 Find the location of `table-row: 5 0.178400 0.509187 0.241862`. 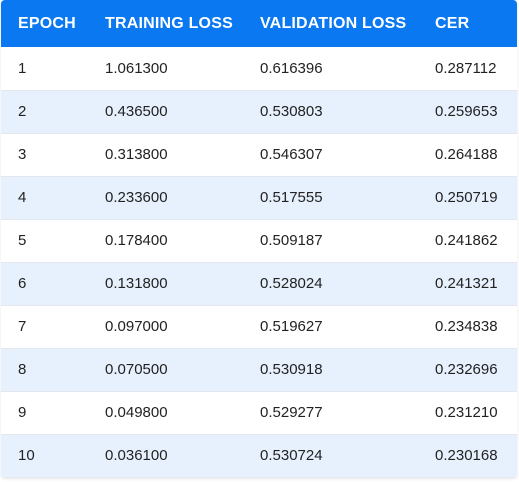

table-row: 5 0.178400 0.509187 0.241862 is located at coordinates (259, 240).